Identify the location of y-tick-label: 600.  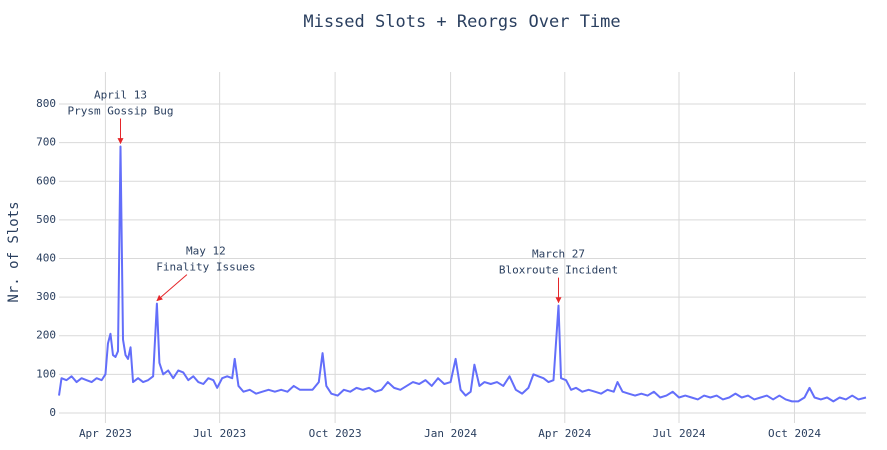
(46, 180).